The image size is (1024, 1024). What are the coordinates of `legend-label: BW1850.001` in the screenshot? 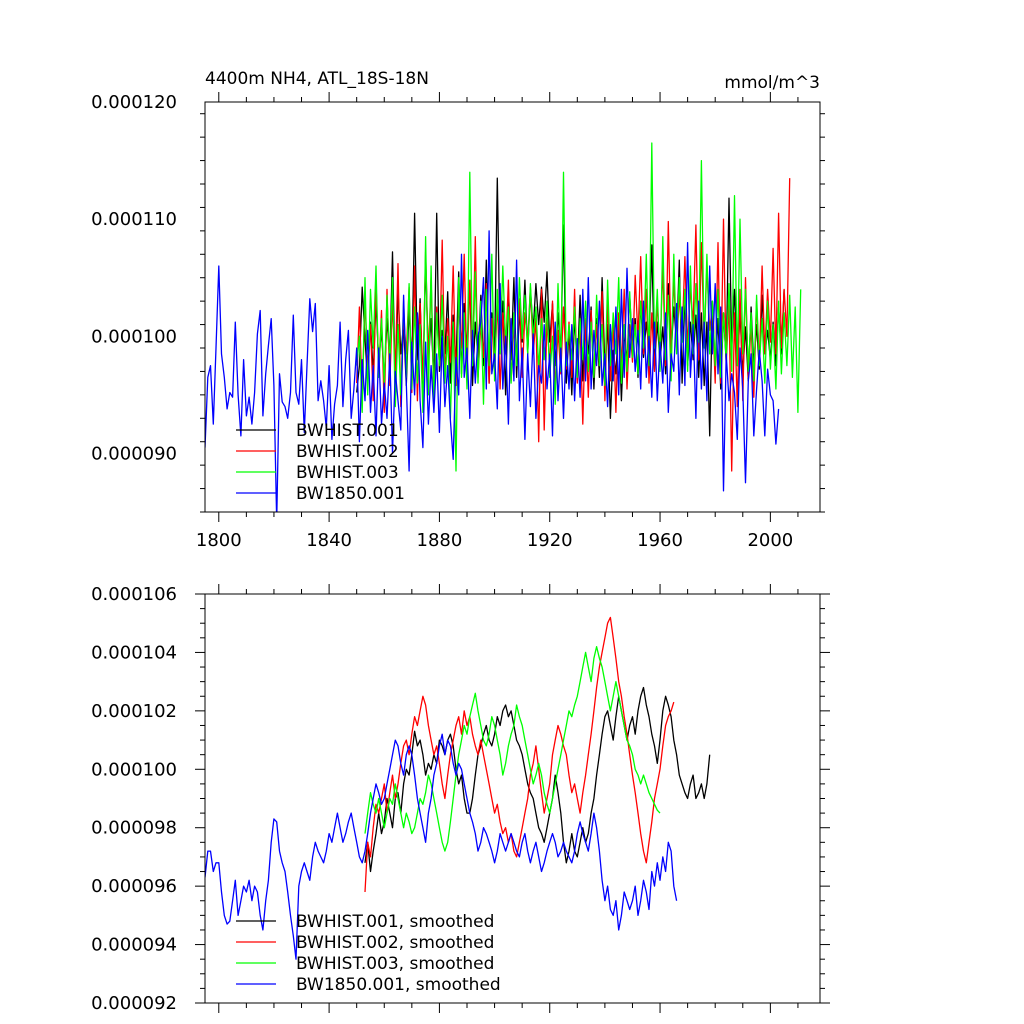 It's located at (350, 494).